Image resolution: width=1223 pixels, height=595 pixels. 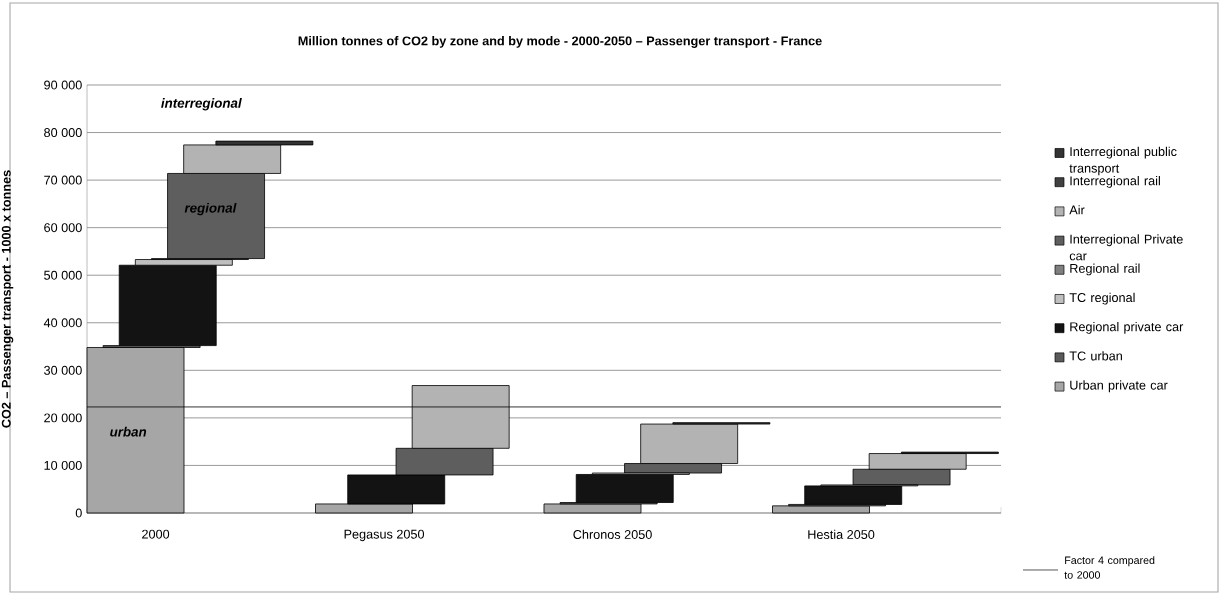 What do you see at coordinates (63, 180) in the screenshot?
I see `y-tick-label: 70 000` at bounding box center [63, 180].